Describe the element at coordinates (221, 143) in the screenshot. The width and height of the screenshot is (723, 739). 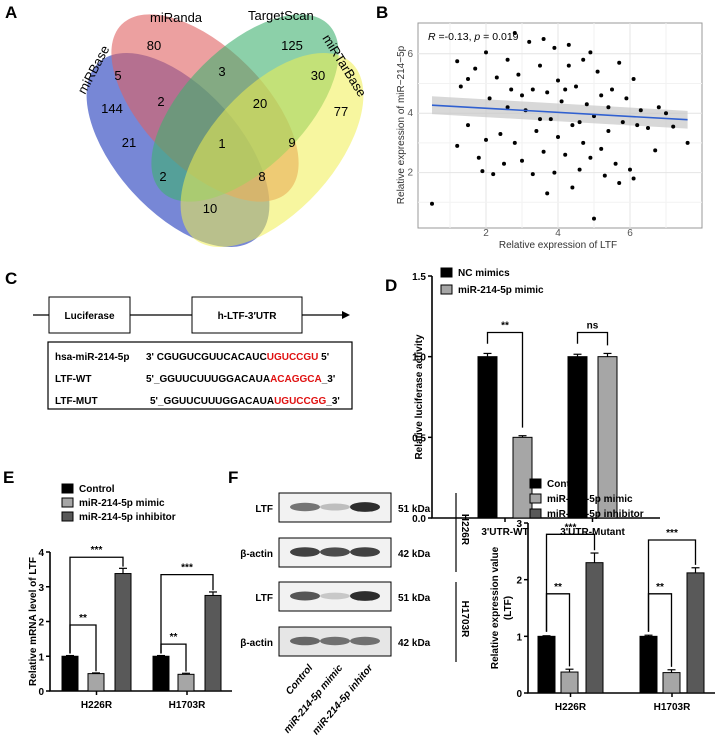
I see `venn-count: 1` at that location.